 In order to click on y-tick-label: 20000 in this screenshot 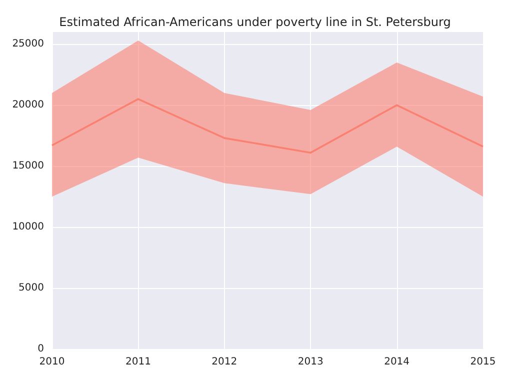, I will do `click(28, 105)`.